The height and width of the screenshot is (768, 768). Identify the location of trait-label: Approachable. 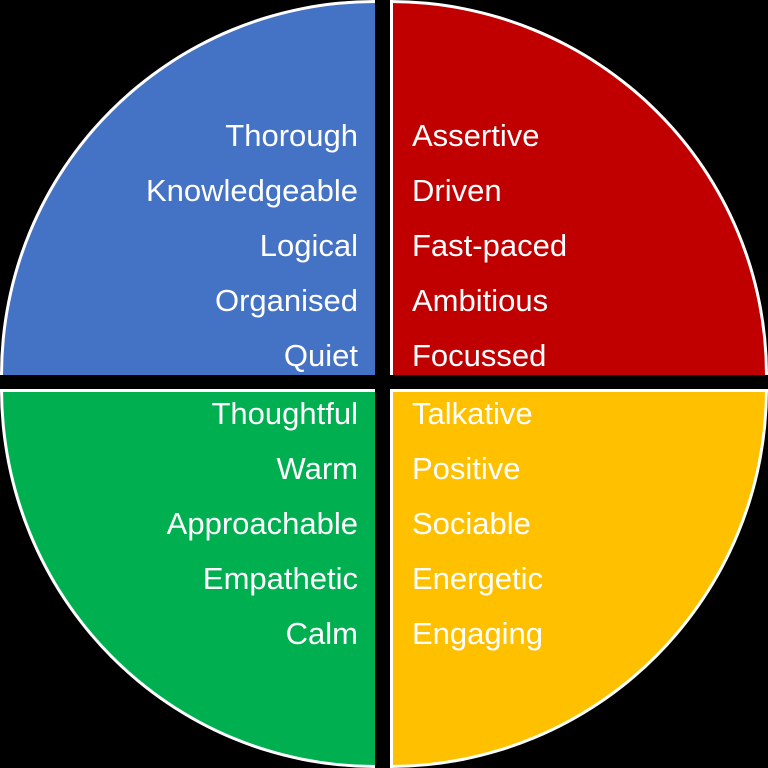
(262, 523).